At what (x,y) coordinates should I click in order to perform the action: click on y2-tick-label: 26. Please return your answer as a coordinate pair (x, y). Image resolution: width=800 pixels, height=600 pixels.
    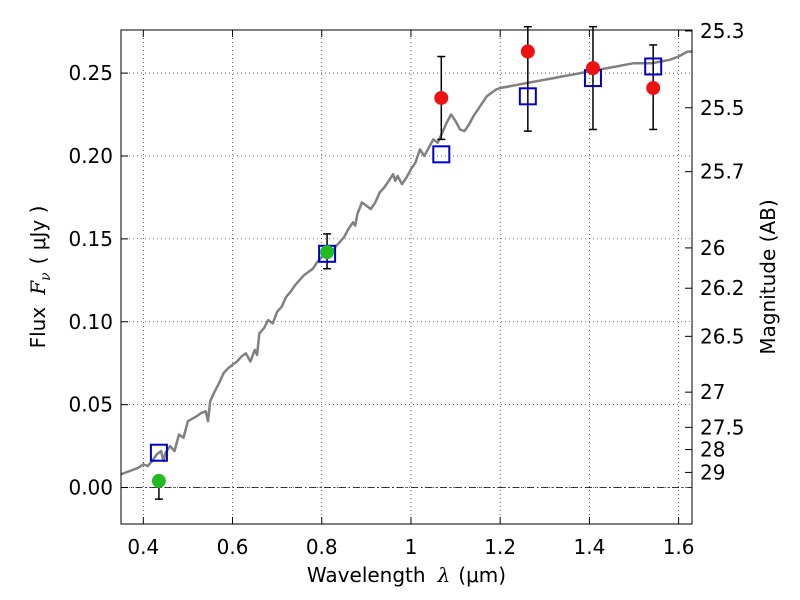
    Looking at the image, I should click on (712, 248).